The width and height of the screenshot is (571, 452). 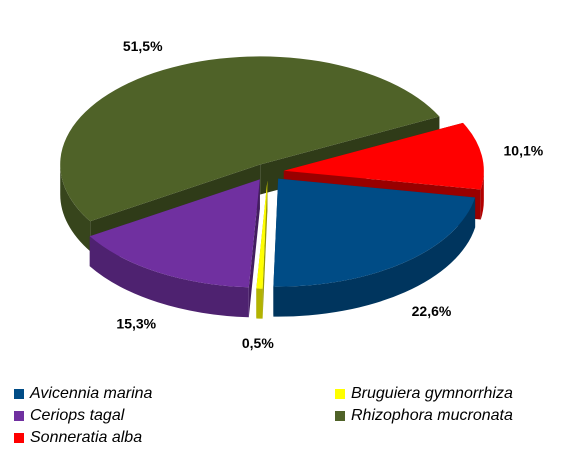 What do you see at coordinates (136, 323) in the screenshot?
I see `value-label: 15,3%` at bounding box center [136, 323].